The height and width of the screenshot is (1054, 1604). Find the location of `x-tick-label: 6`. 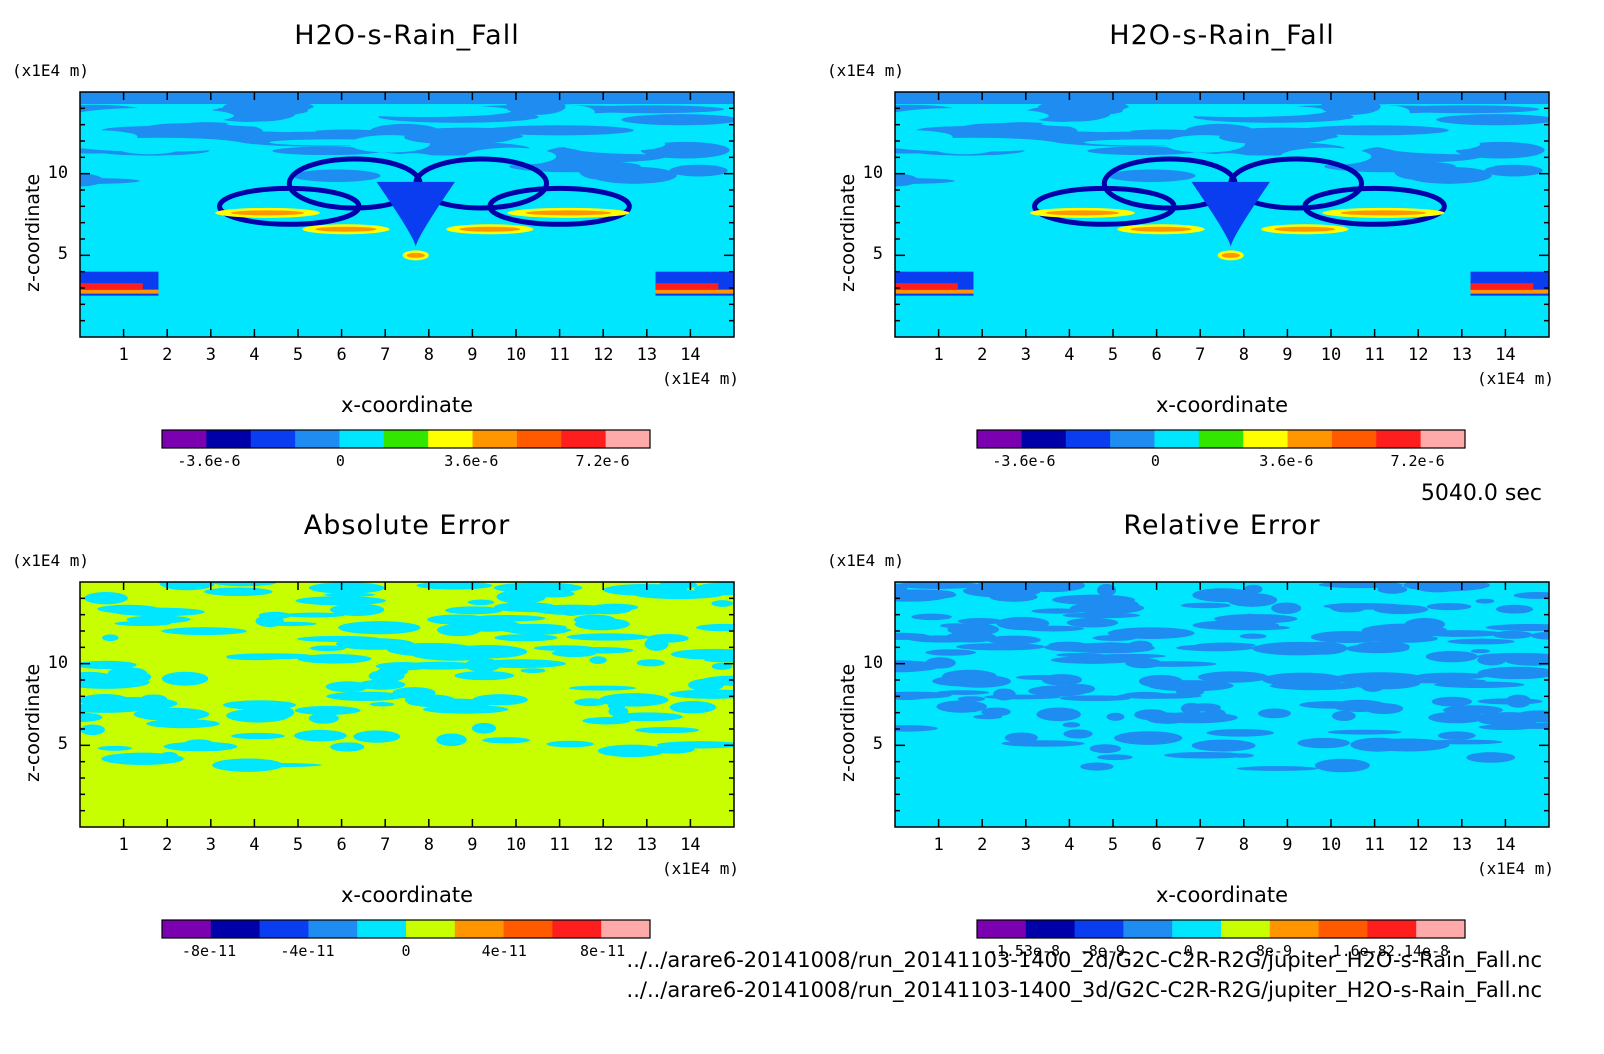

x-tick-label: 6 is located at coordinates (1156, 355).